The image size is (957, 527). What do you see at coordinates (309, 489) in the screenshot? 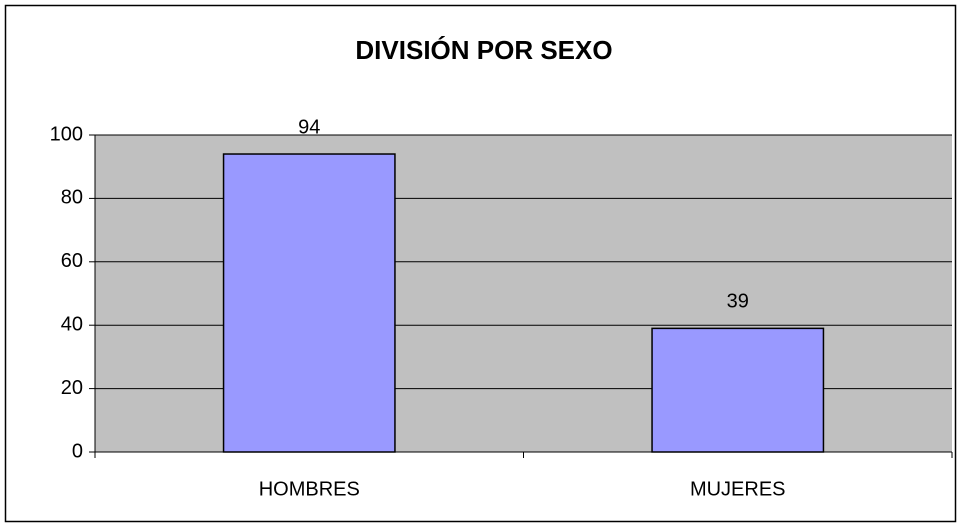
I see `x-tick-label: HOMBRES` at bounding box center [309, 489].